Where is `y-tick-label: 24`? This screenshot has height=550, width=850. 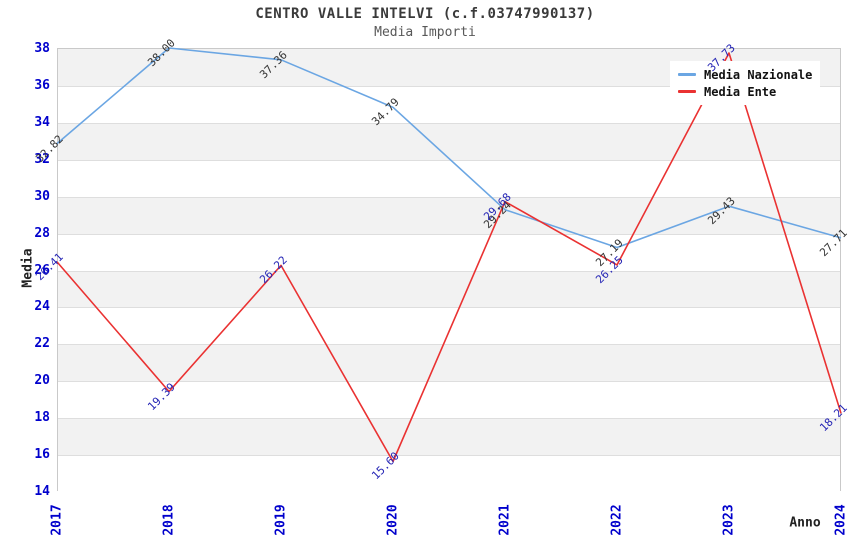
y-tick-label: 24 is located at coordinates (42, 307).